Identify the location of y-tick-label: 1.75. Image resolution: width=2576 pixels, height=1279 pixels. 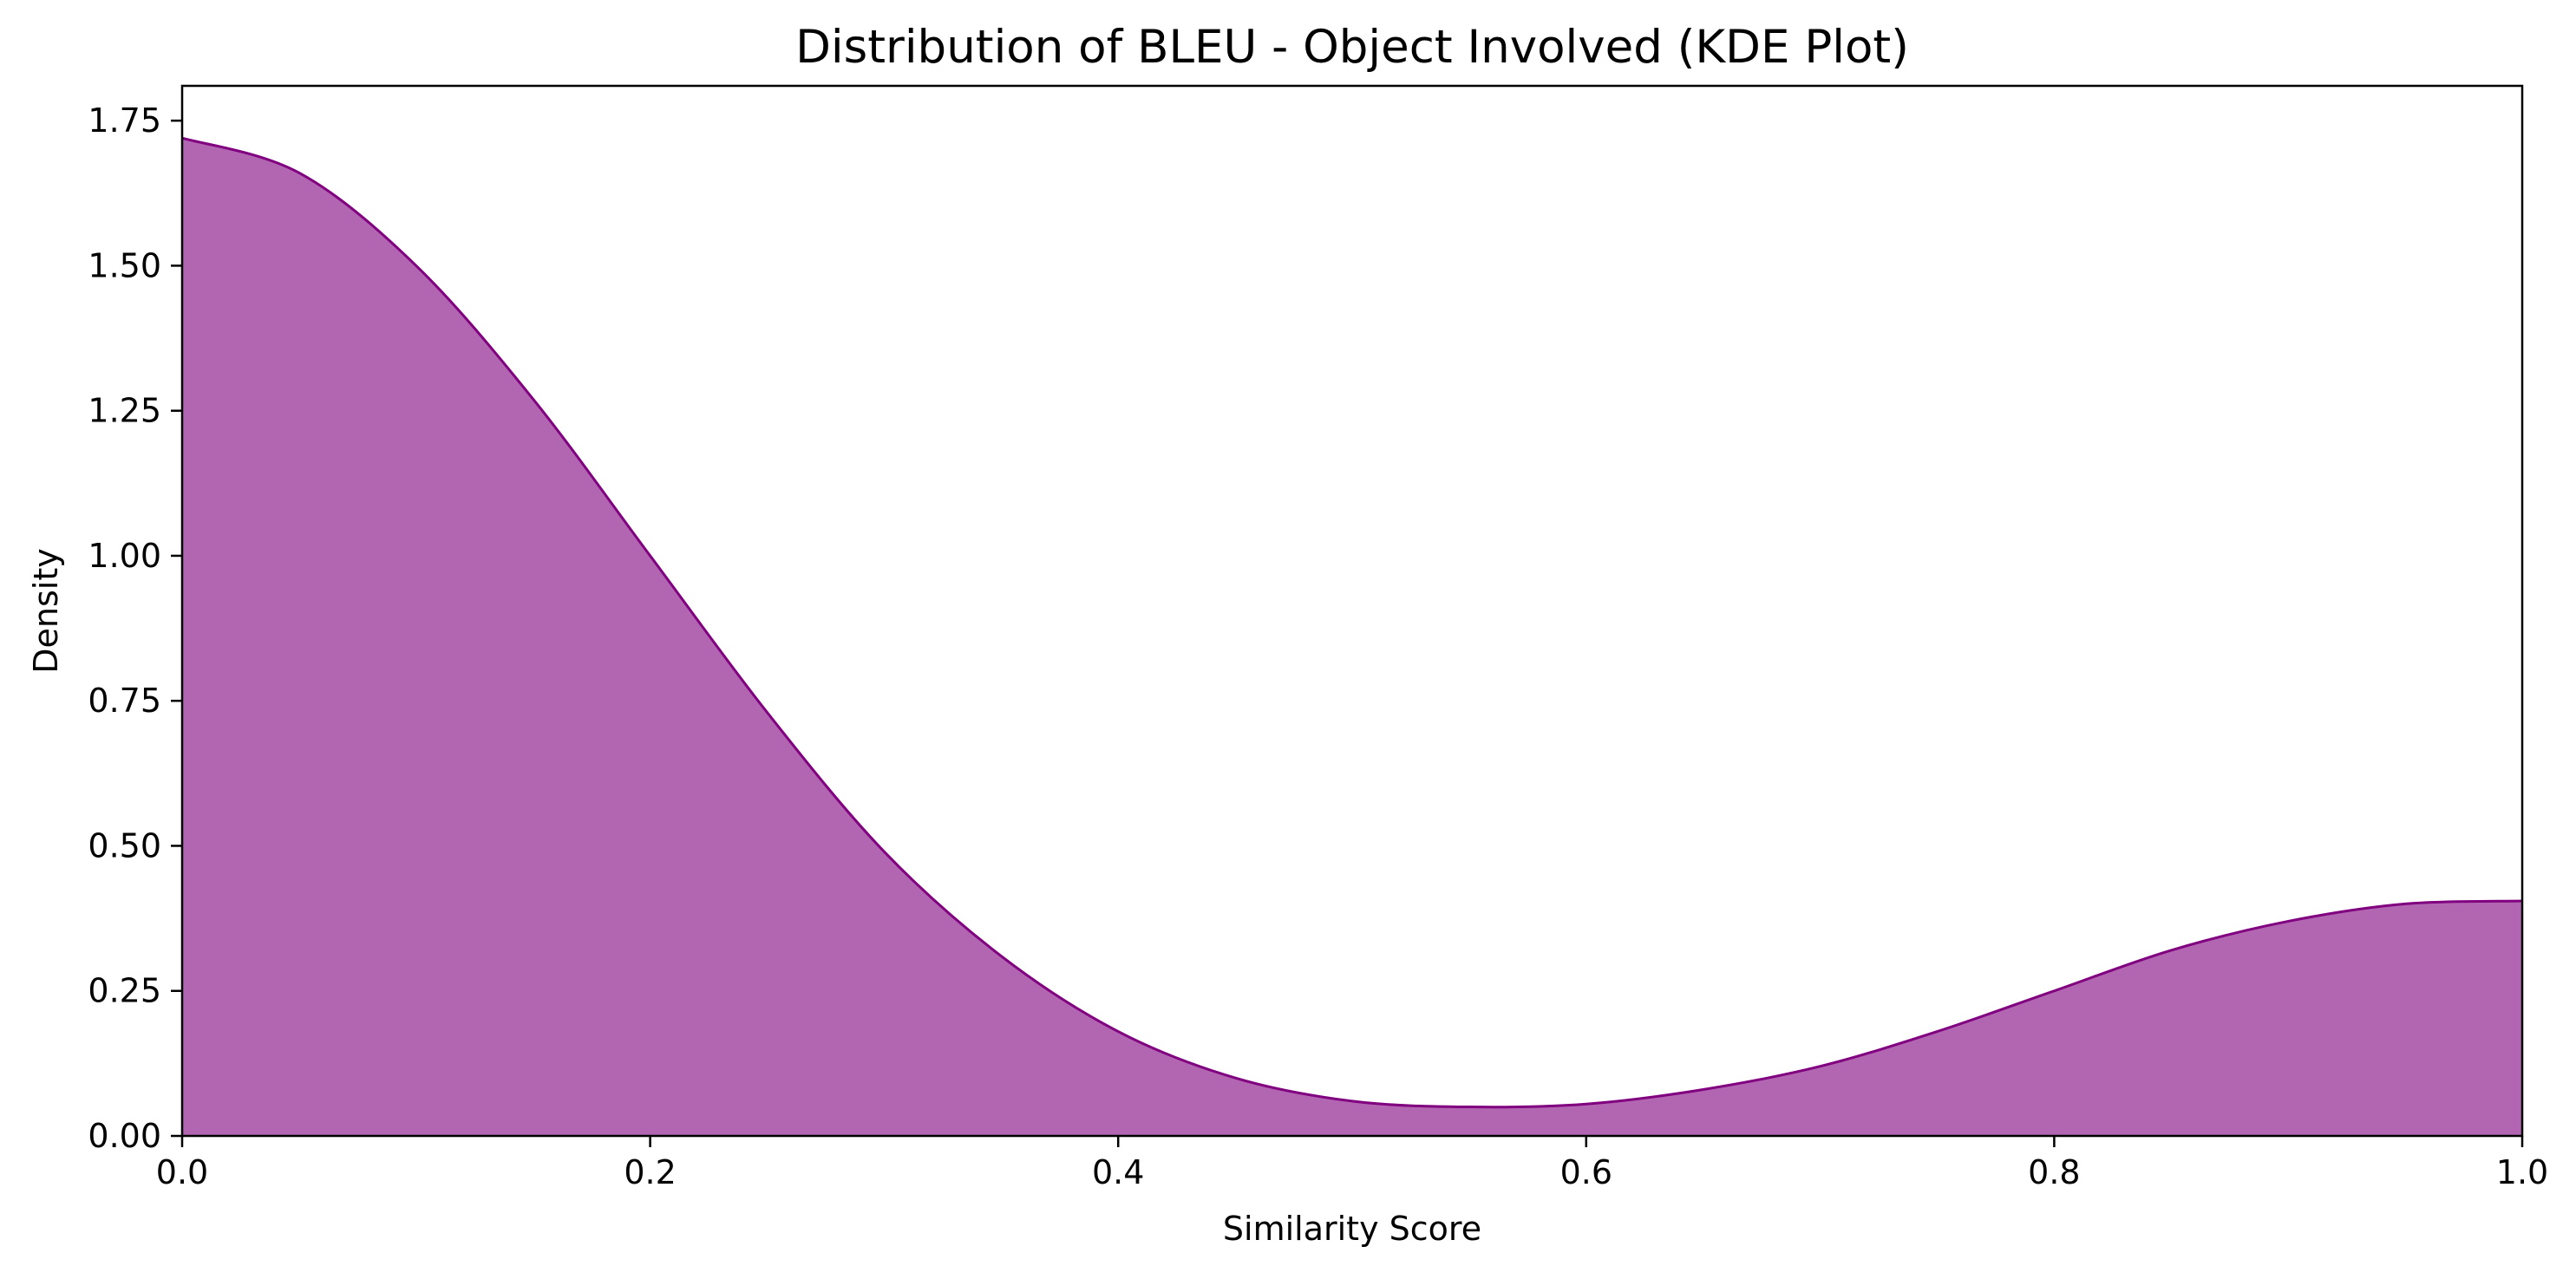
(124, 120).